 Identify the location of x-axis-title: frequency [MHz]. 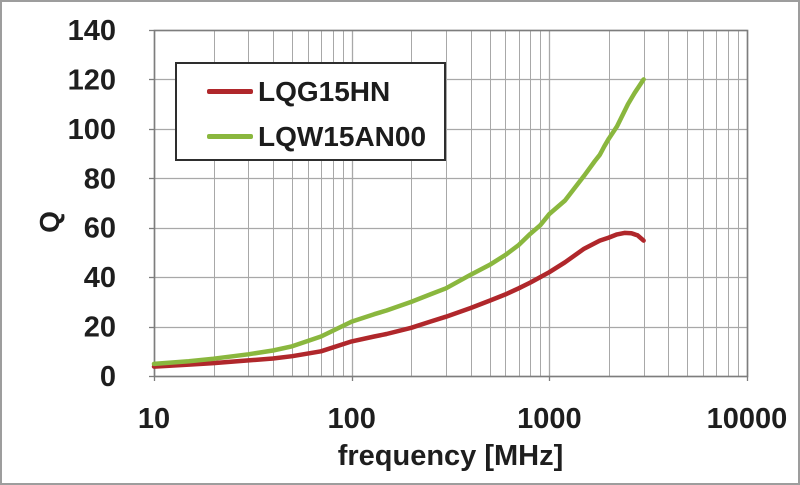
(450, 456).